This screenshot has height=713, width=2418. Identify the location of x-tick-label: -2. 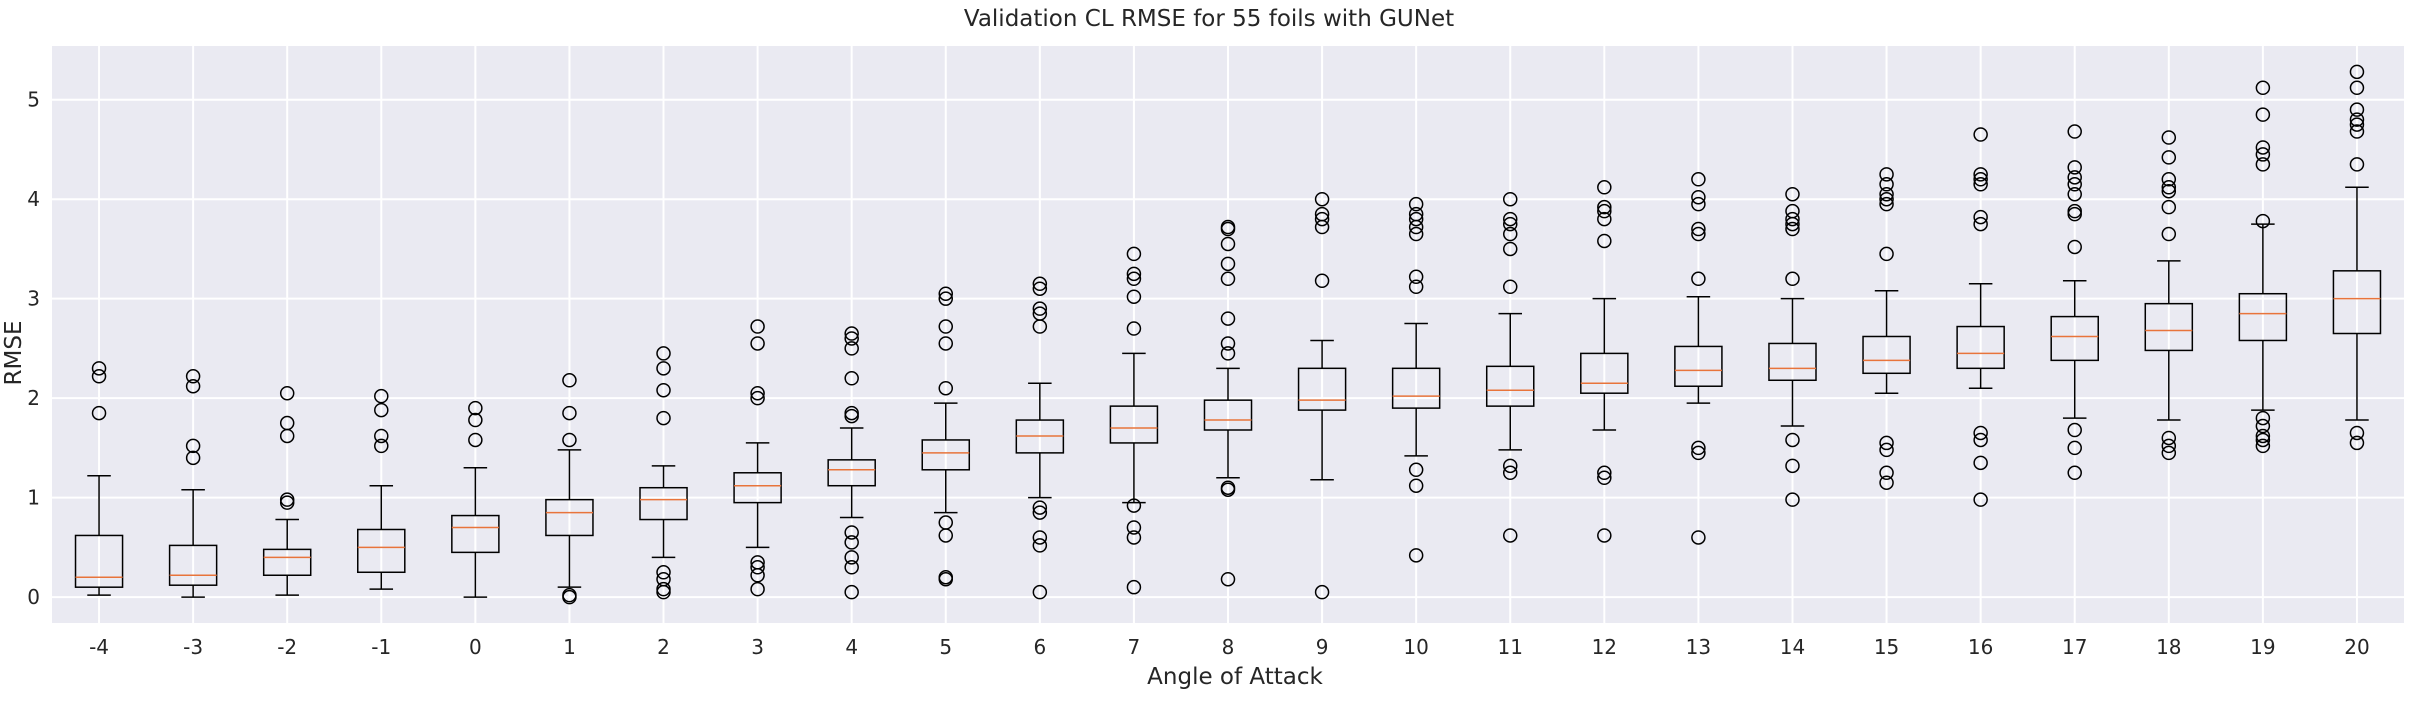
(287, 647).